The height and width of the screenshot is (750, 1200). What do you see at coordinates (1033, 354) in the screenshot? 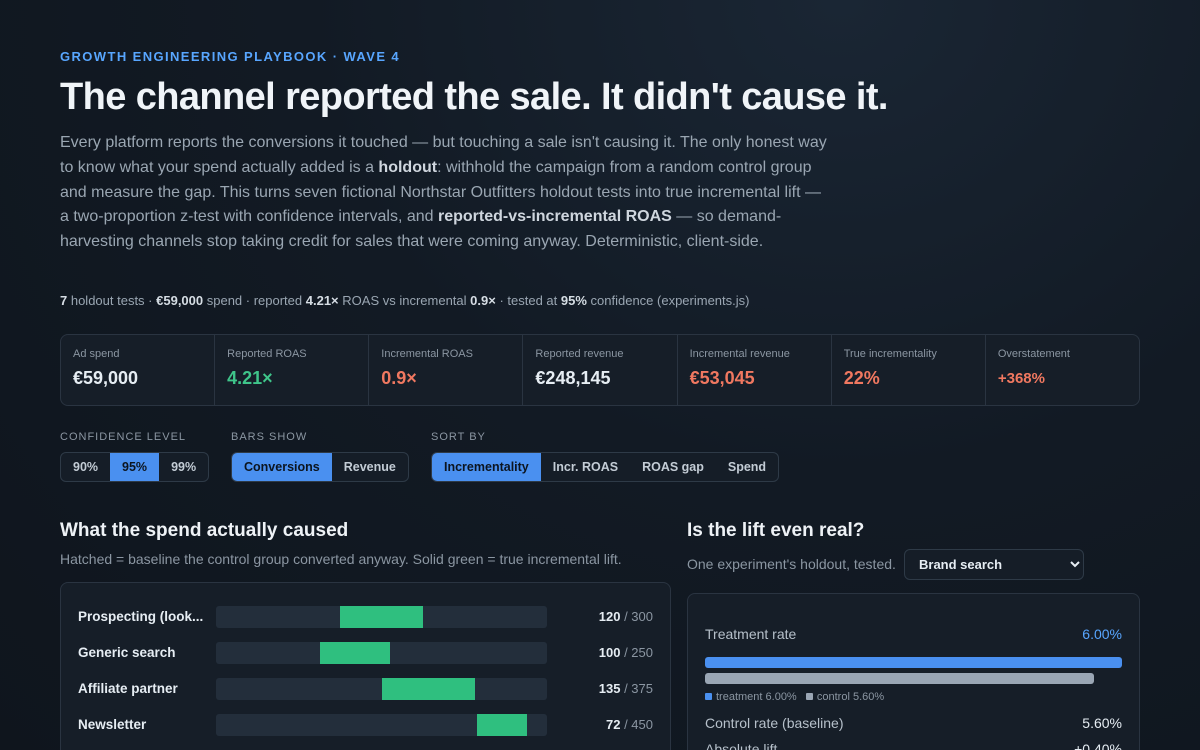
I see `stat-label: Overstatement` at bounding box center [1033, 354].